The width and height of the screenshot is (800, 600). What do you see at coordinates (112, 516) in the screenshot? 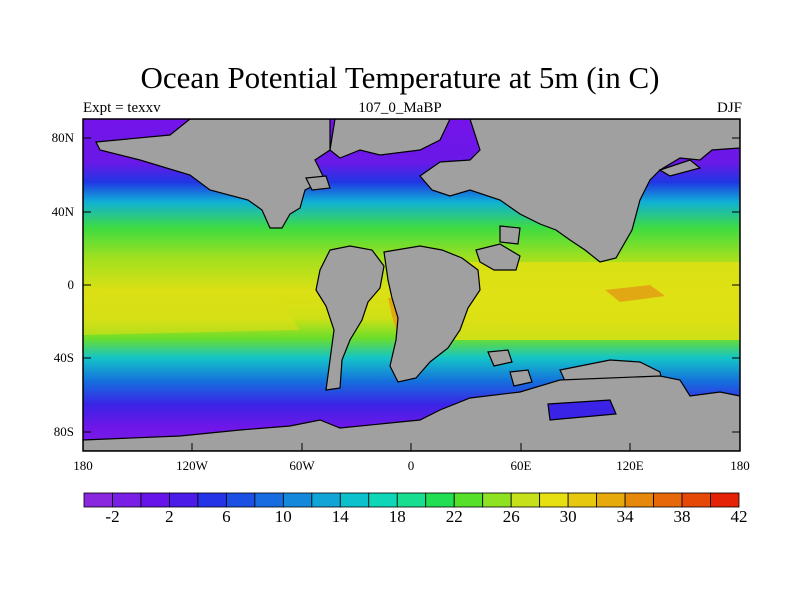
I see `colorbar-label: -2` at bounding box center [112, 516].